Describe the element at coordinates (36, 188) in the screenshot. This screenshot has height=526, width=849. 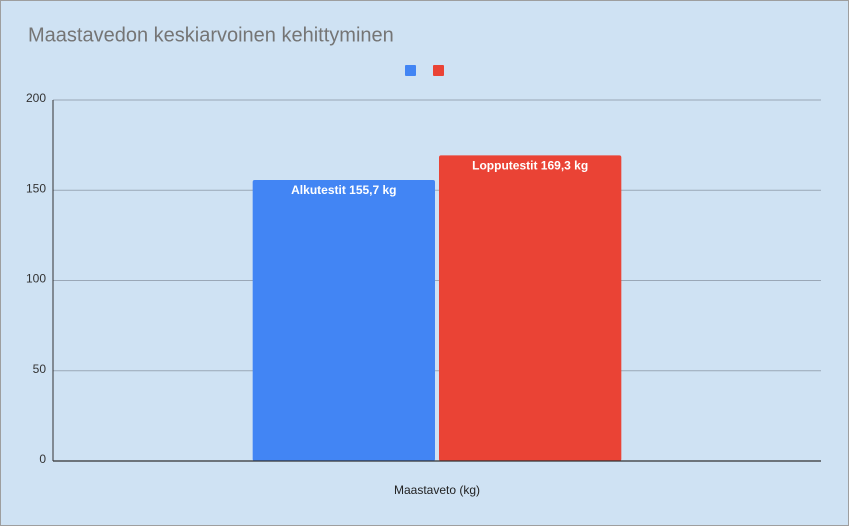
I see `y-tick-label: 150` at that location.